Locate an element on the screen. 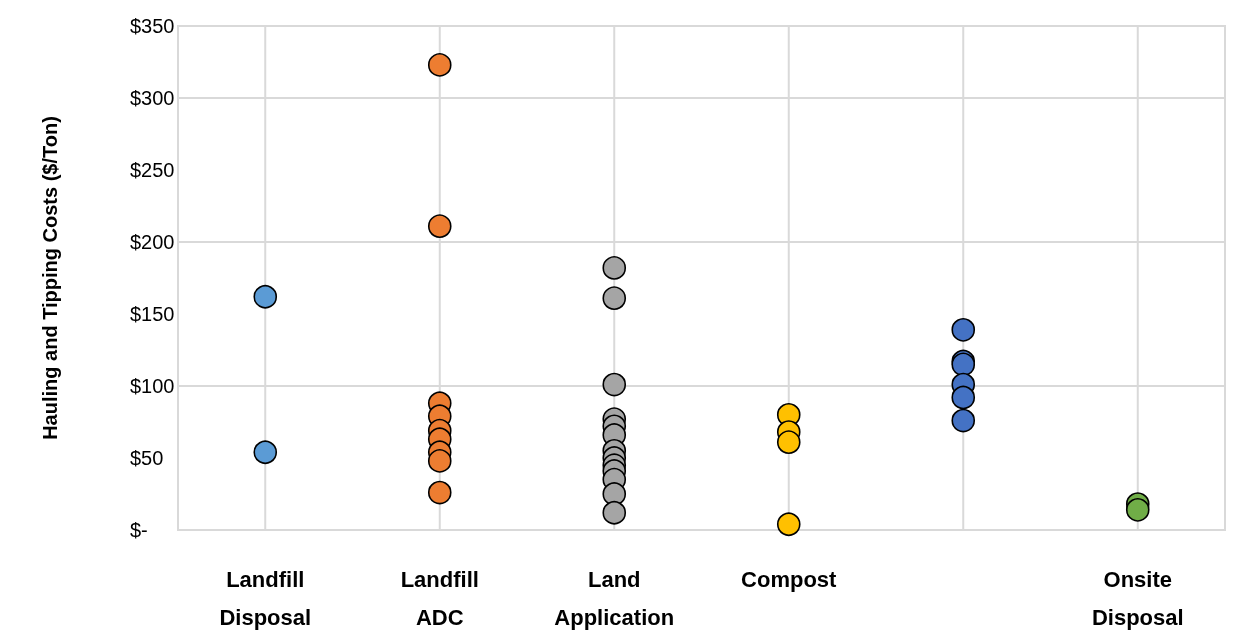 The height and width of the screenshot is (636, 1252). y-axis-title: Hauling and Tipping Costs ($/Ton) is located at coordinates (50, 278).